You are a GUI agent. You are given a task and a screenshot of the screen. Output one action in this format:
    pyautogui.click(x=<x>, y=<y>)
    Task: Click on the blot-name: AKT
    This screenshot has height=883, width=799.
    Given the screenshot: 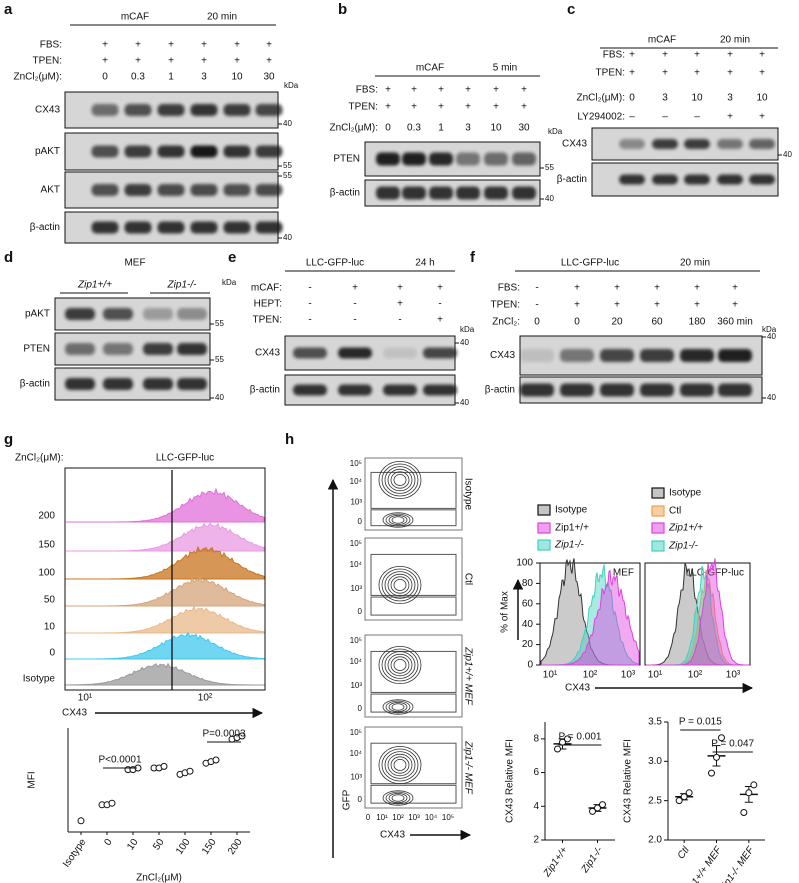 What is the action you would take?
    pyautogui.click(x=50, y=190)
    